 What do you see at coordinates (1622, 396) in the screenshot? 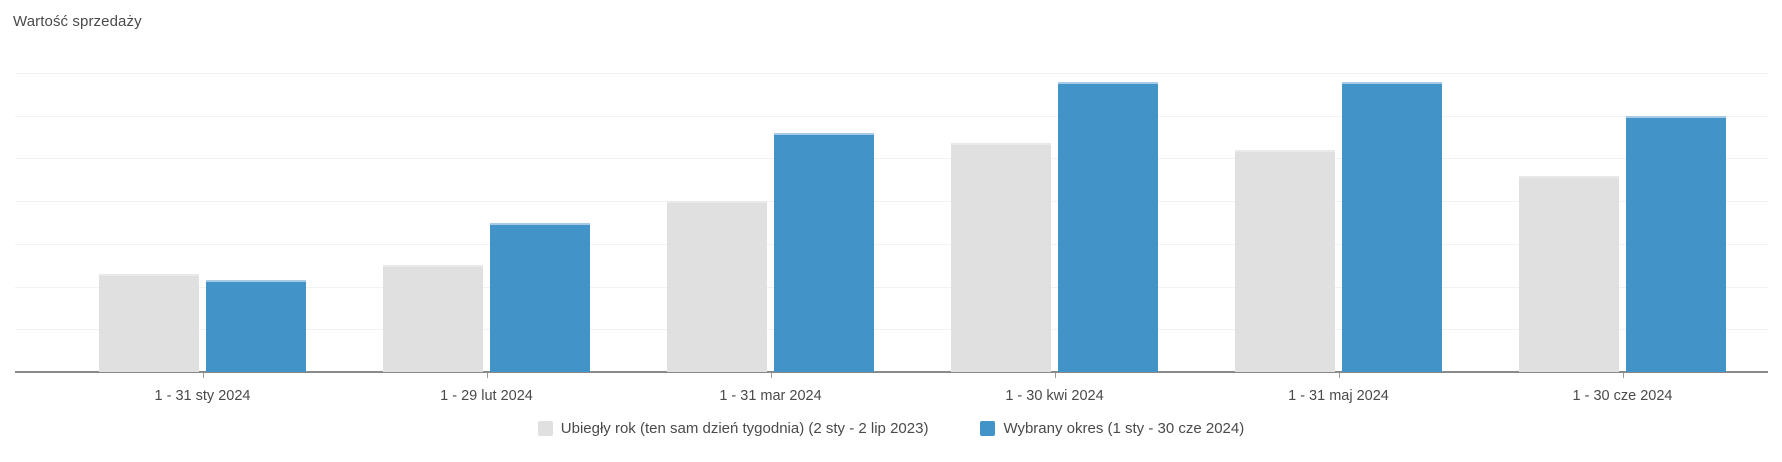
I see `x-axis-label: 1 - 30 cze 2024` at bounding box center [1622, 396].